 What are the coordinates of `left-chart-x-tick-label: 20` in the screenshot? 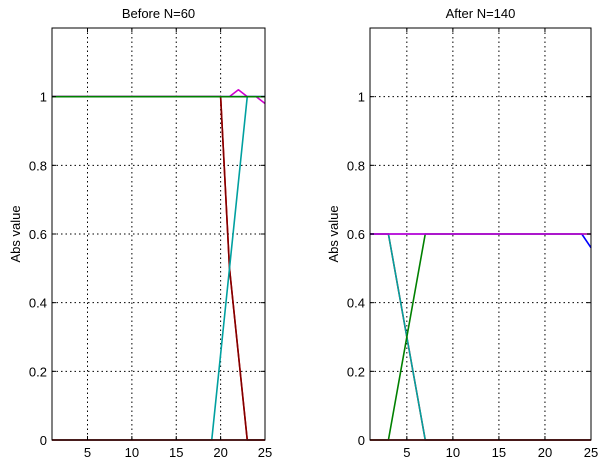 It's located at (220, 452).